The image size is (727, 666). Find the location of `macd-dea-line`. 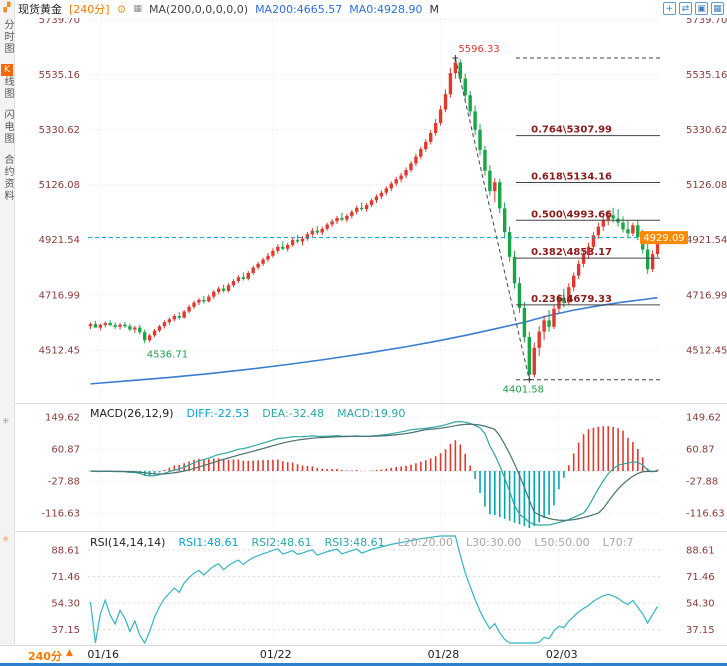

macd-dea-line is located at coordinates (374, 472).